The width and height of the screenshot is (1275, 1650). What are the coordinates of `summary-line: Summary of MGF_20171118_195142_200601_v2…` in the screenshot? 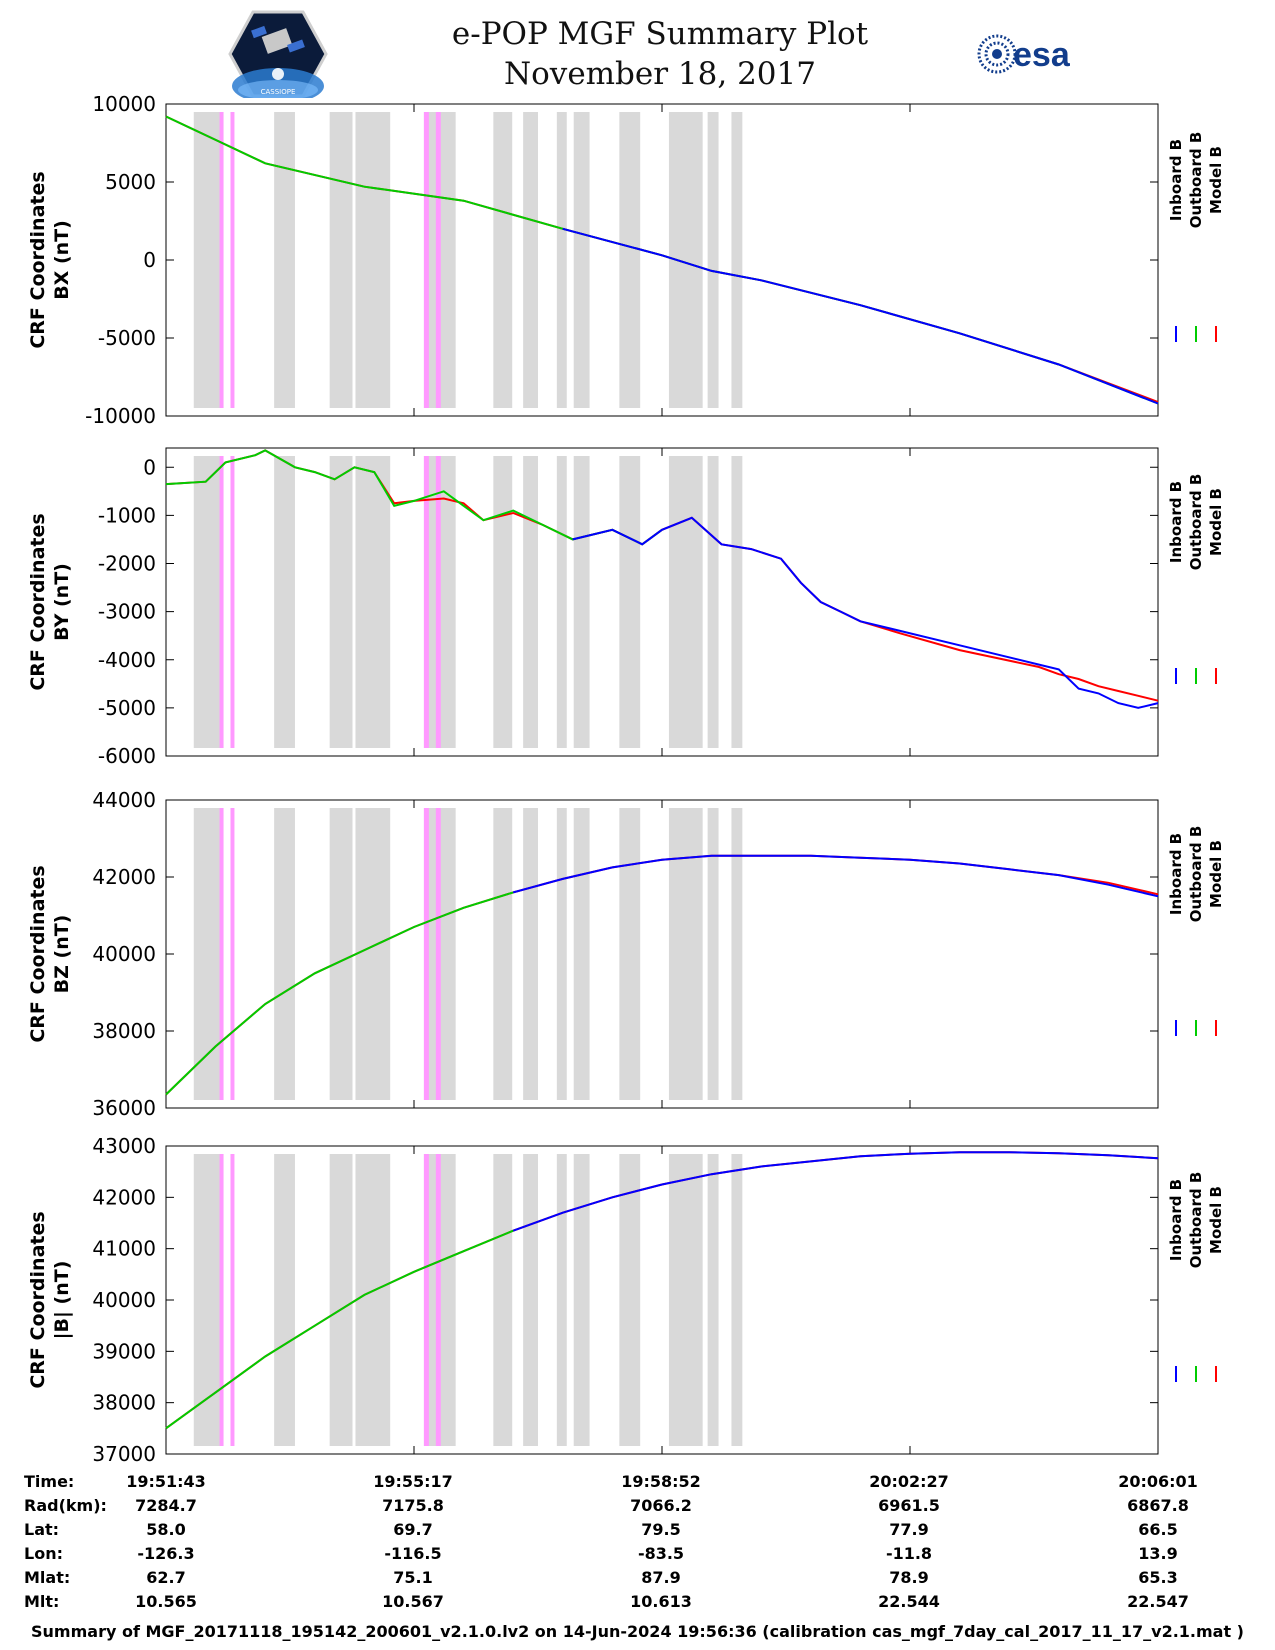 It's located at (637, 1631).